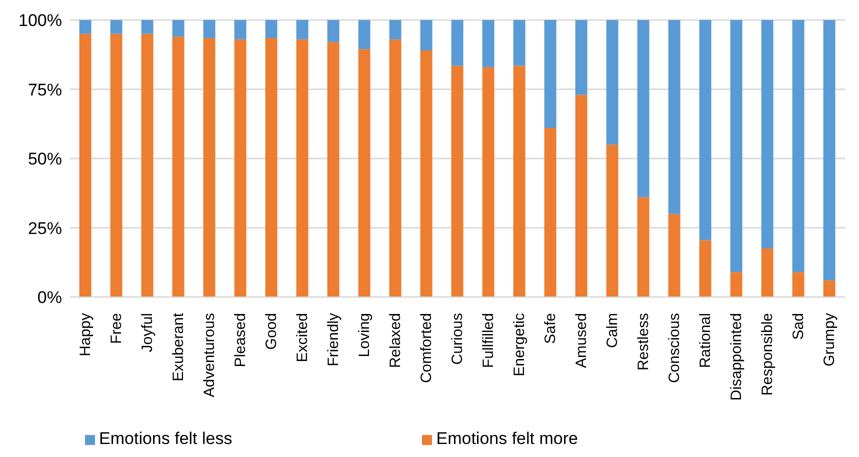 The image size is (859, 457). Describe the element at coordinates (40, 20) in the screenshot. I see `y-tick-label: 100%` at that location.